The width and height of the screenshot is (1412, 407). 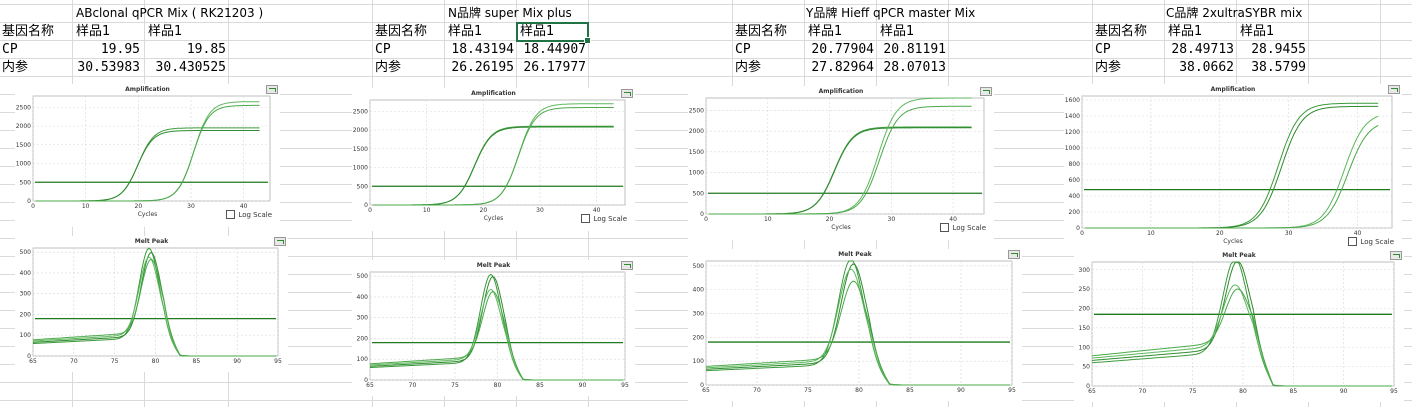 What do you see at coordinates (1075, 164) in the screenshot?
I see `y-tick-label: 800` at bounding box center [1075, 164].